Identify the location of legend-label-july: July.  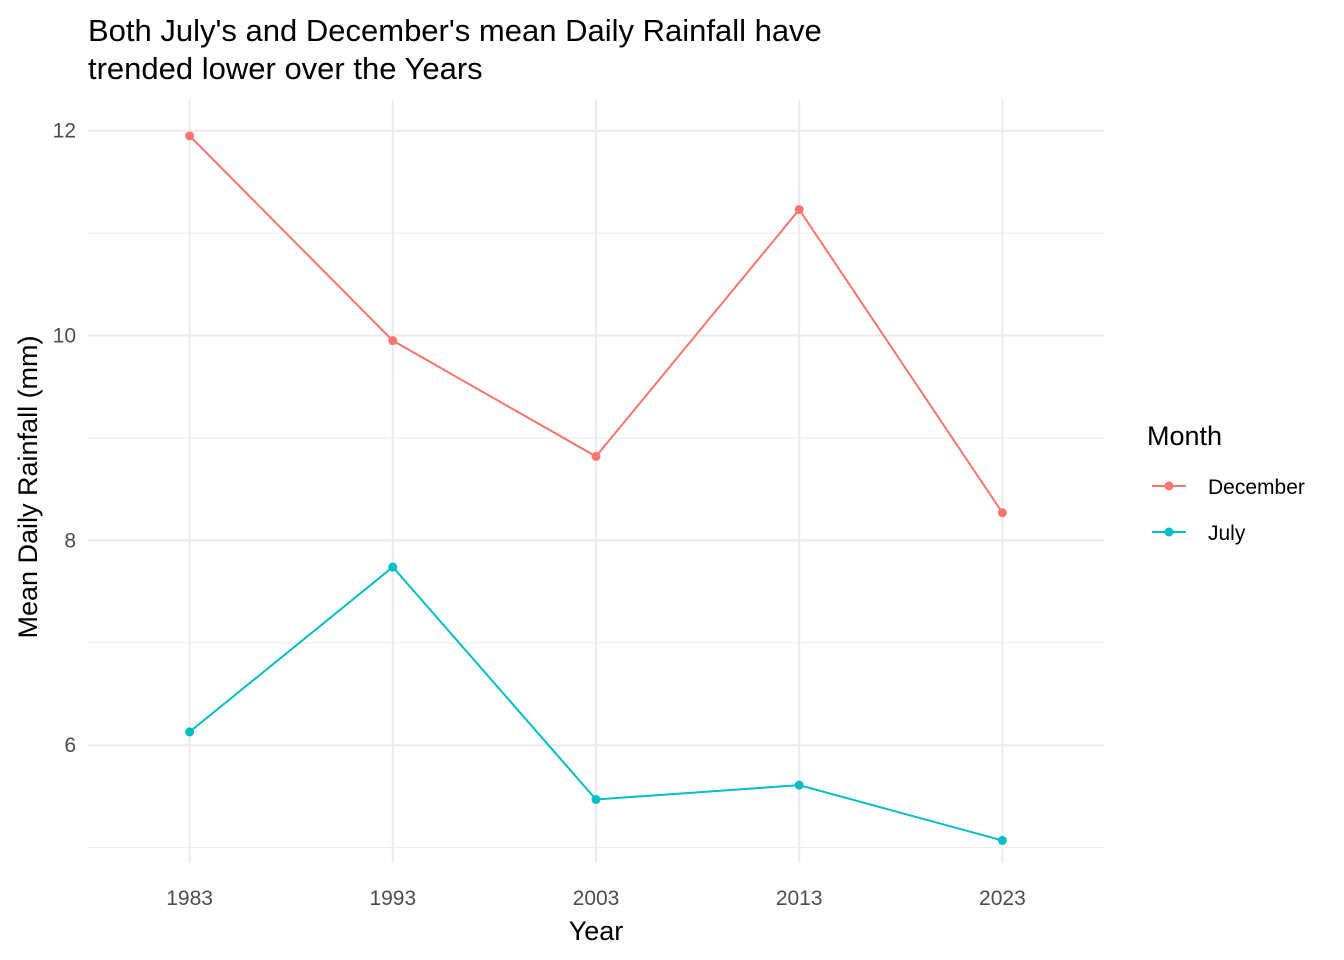
(1227, 533).